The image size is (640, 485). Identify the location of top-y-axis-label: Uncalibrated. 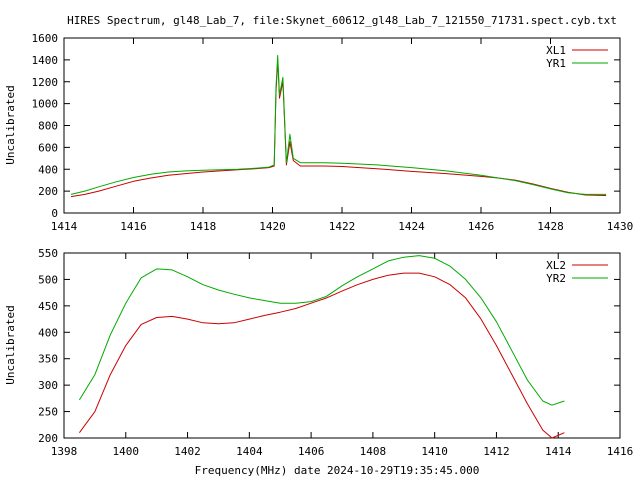
(10, 124).